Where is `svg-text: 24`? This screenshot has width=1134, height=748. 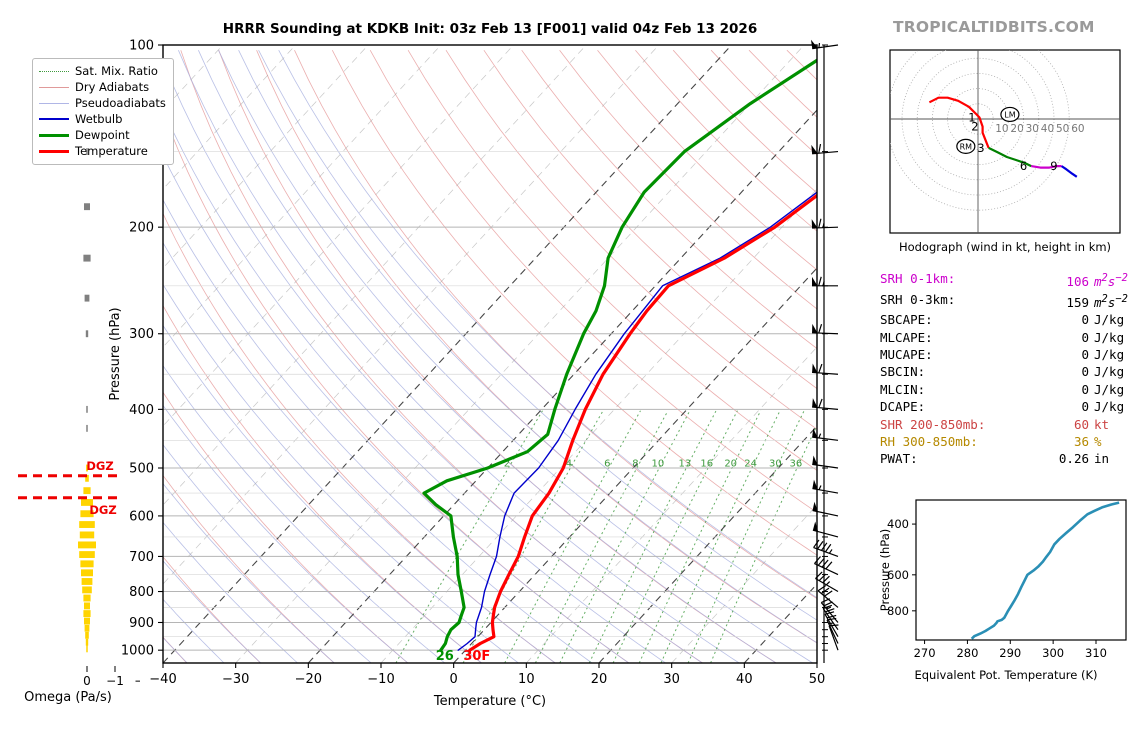
svg-text: 24 is located at coordinates (750, 464).